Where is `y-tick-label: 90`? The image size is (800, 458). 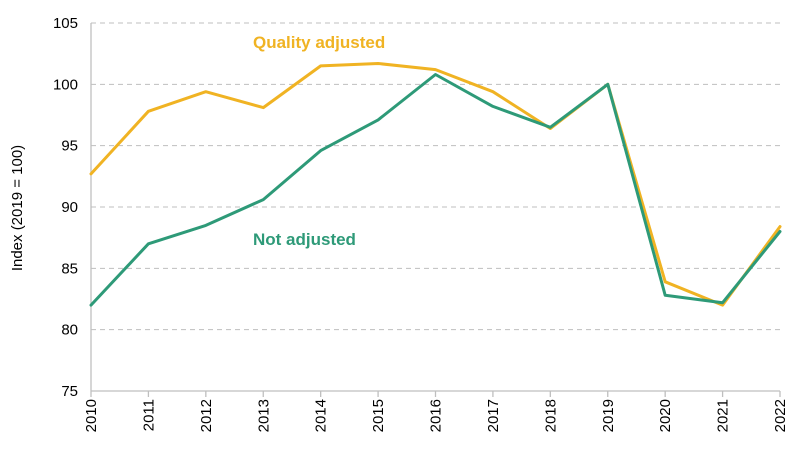 y-tick-label: 90 is located at coordinates (69, 207).